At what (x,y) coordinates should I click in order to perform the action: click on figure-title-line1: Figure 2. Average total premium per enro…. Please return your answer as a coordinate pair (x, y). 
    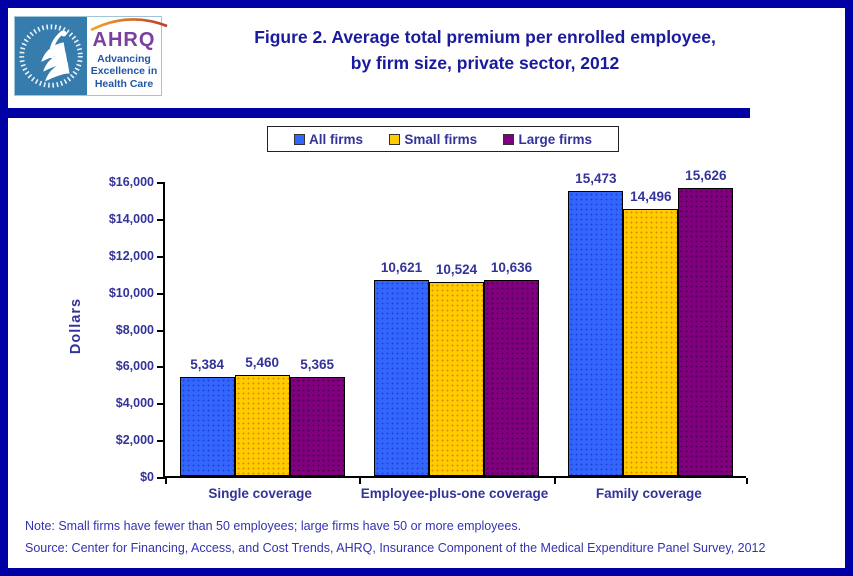
    Looking at the image, I should click on (485, 37).